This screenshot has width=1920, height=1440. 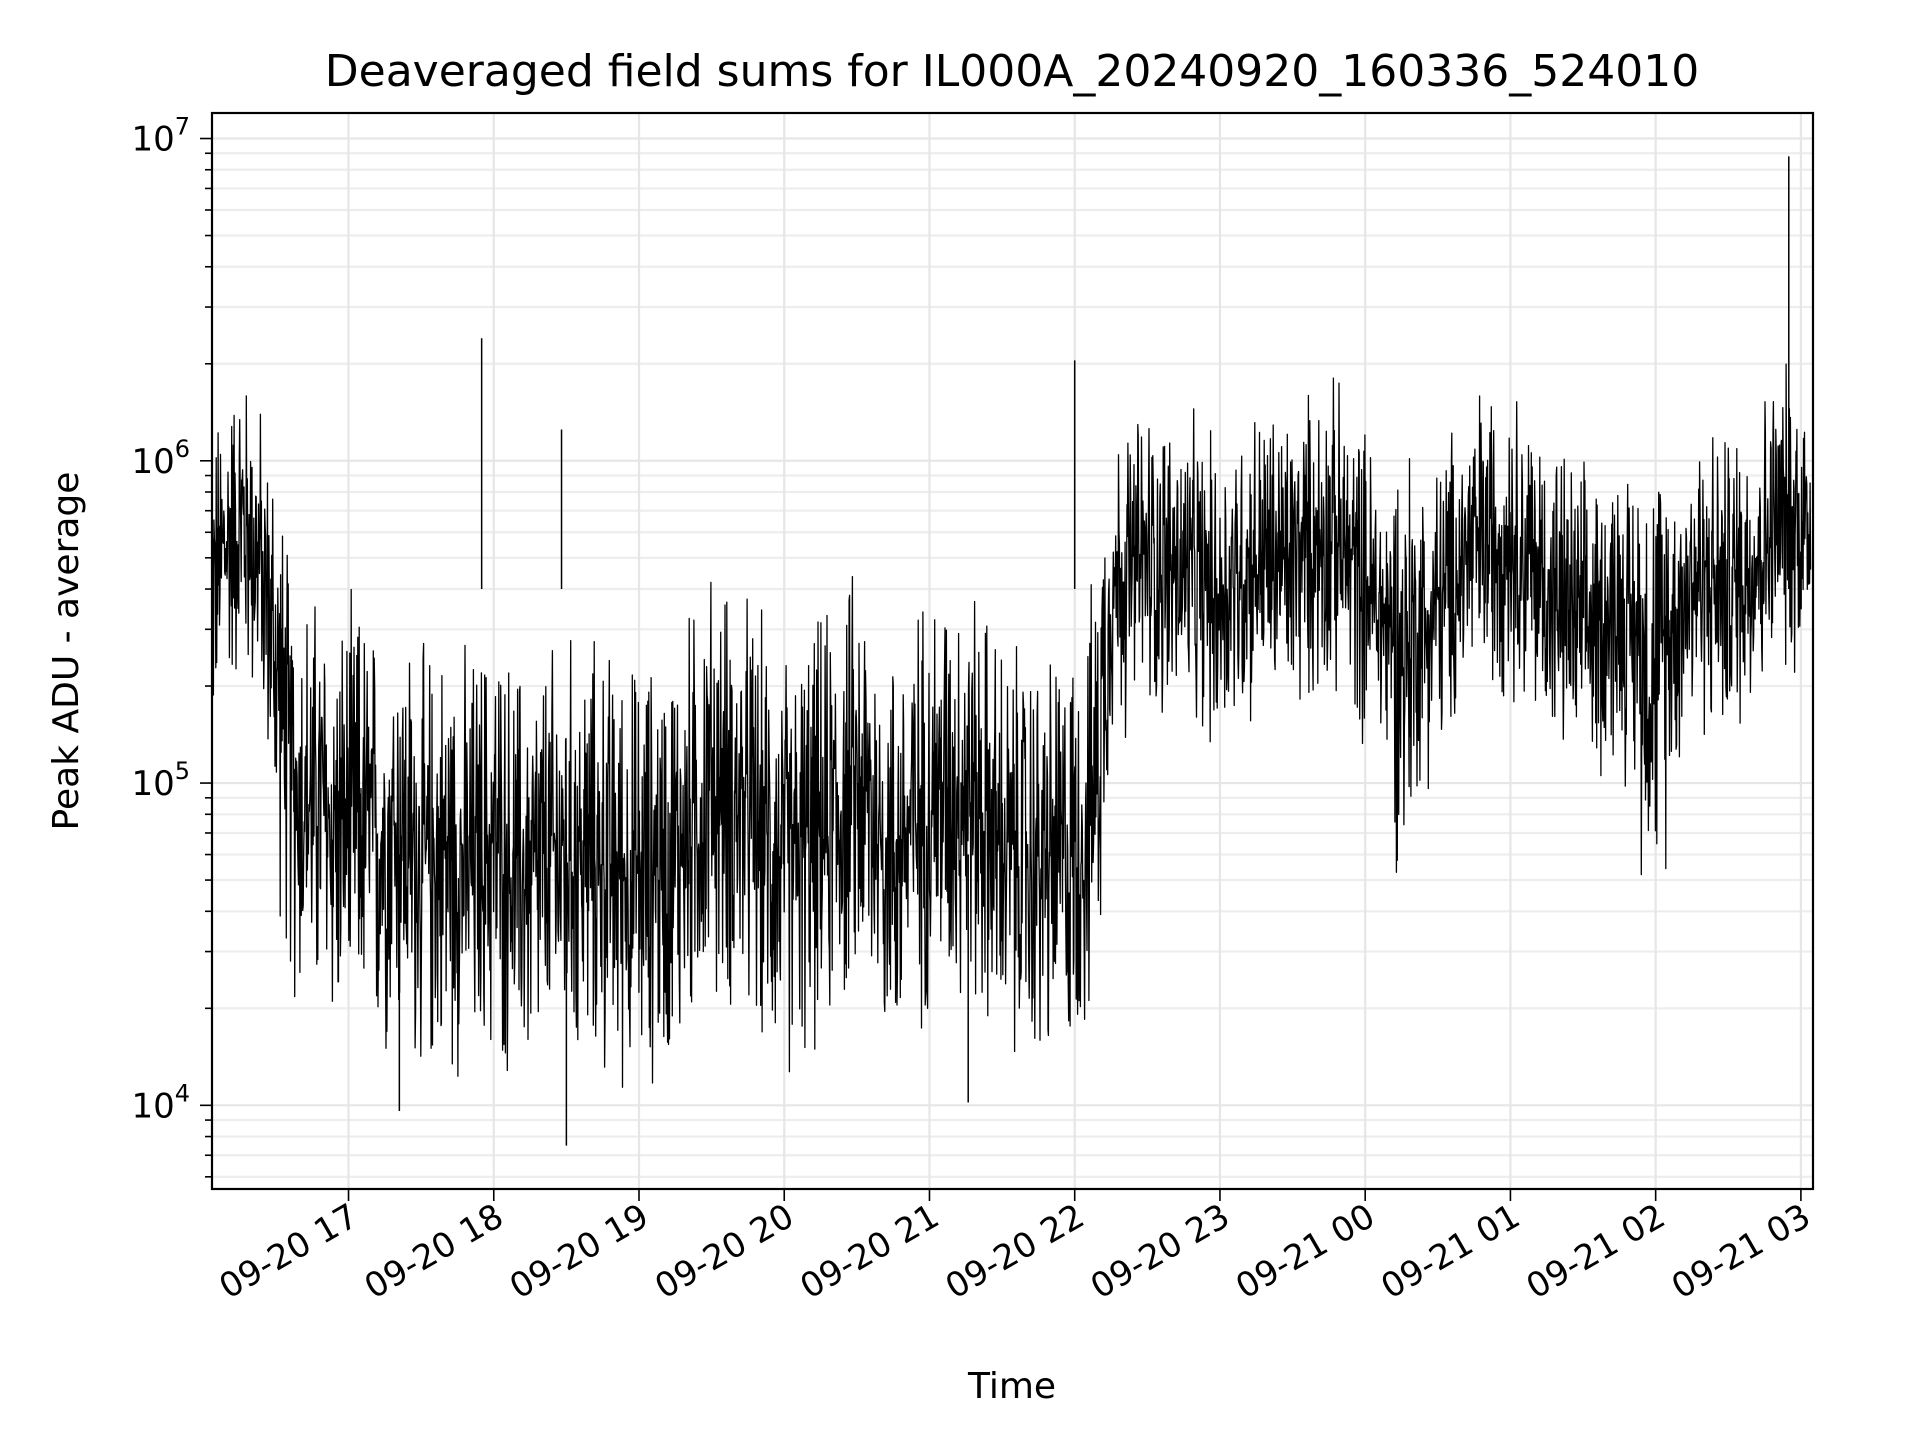 I want to click on y-tick-label: 10⁷, so click(x=160, y=136).